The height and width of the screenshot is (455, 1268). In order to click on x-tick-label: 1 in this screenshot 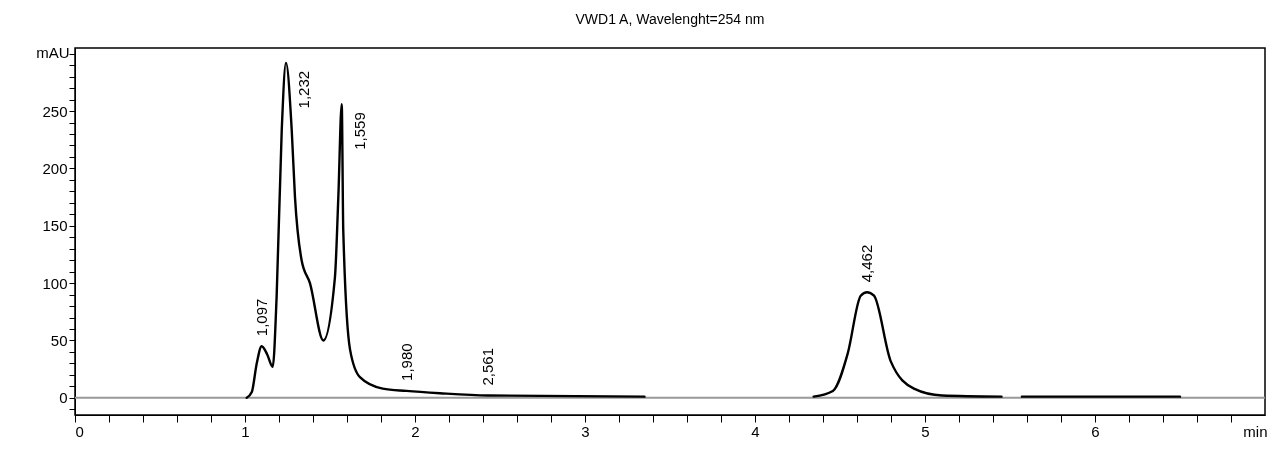, I will do `click(245, 431)`.